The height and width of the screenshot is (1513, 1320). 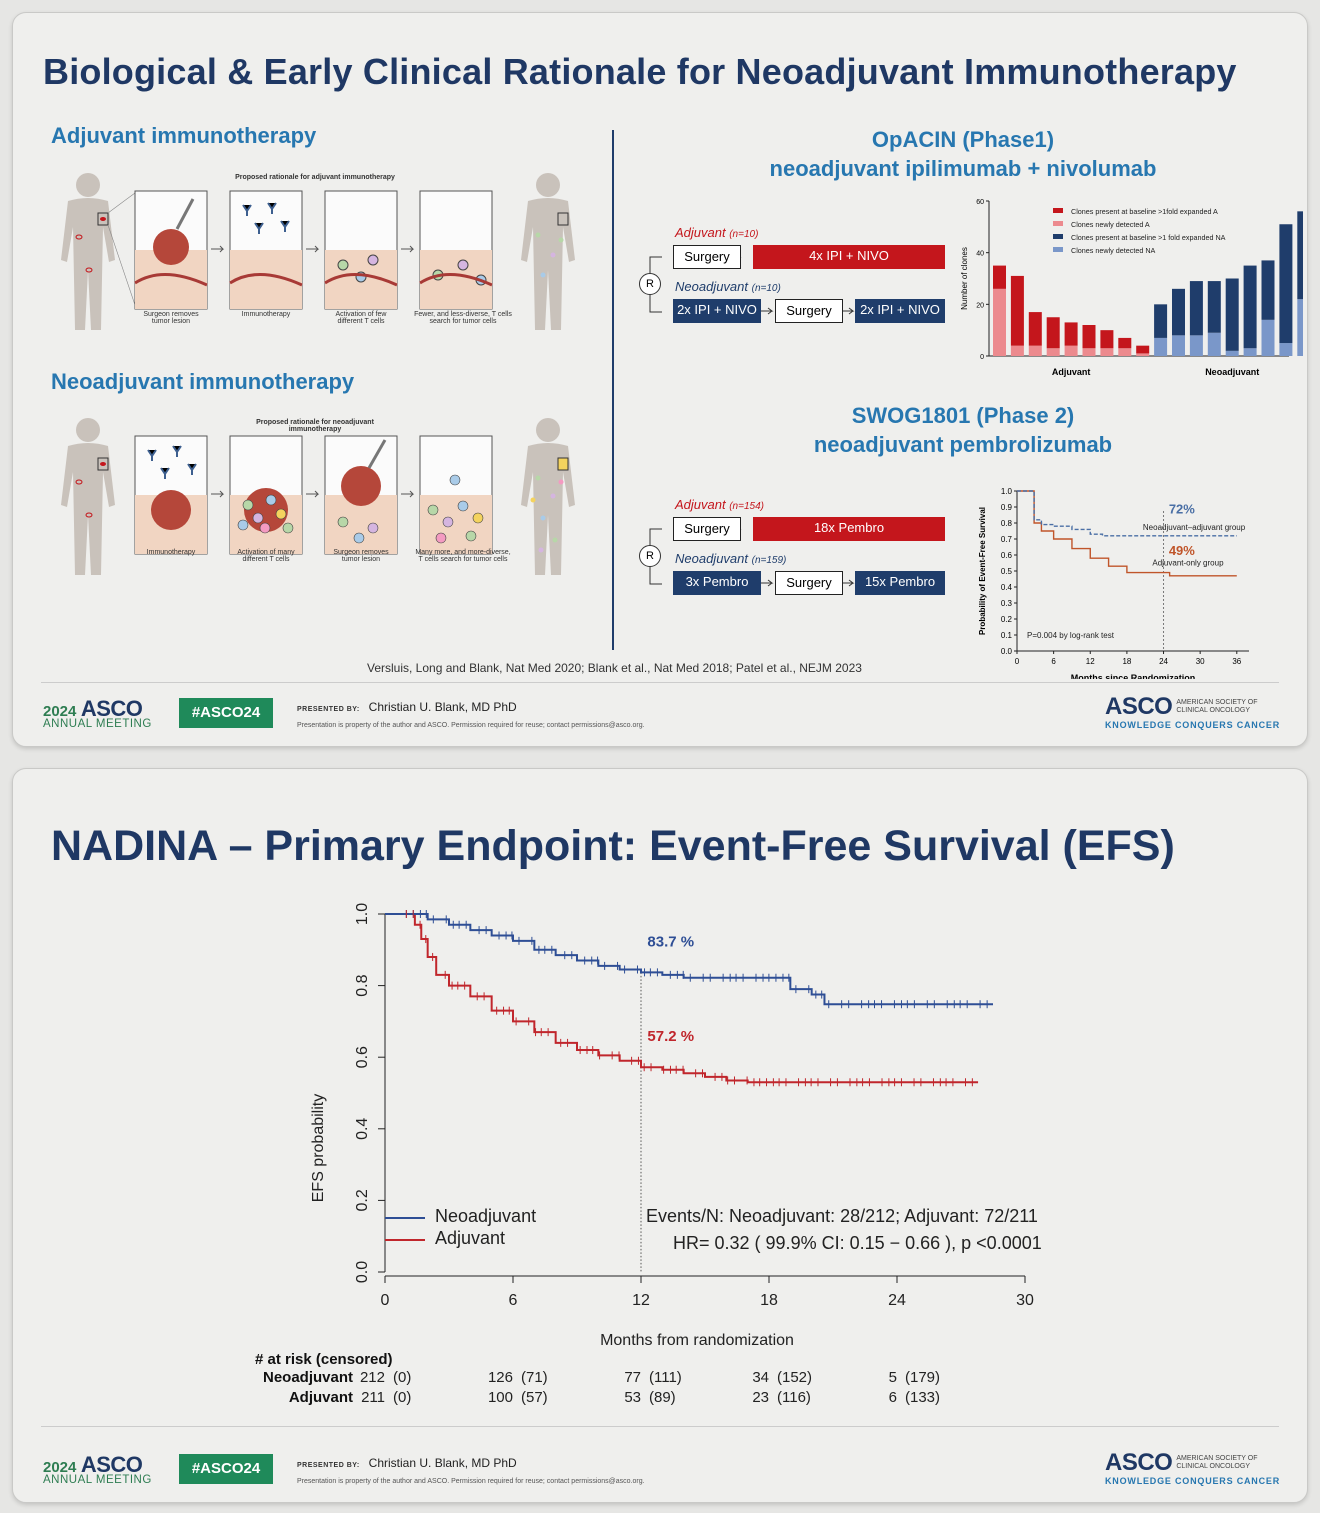 I want to click on clones-group-label-adjuvant: Adjuvant, so click(x=1071, y=372).